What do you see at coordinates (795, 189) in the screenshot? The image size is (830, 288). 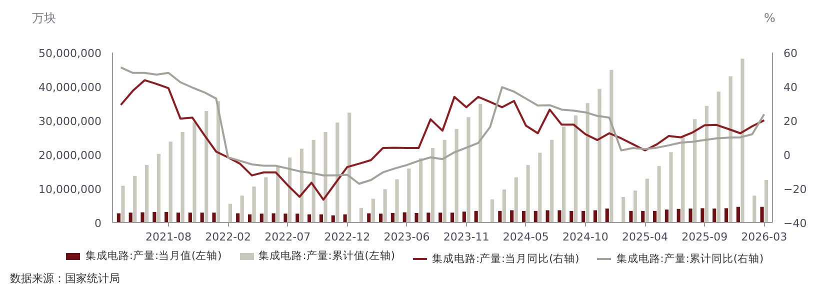 I see `y2-tick-label: −20` at bounding box center [795, 189].